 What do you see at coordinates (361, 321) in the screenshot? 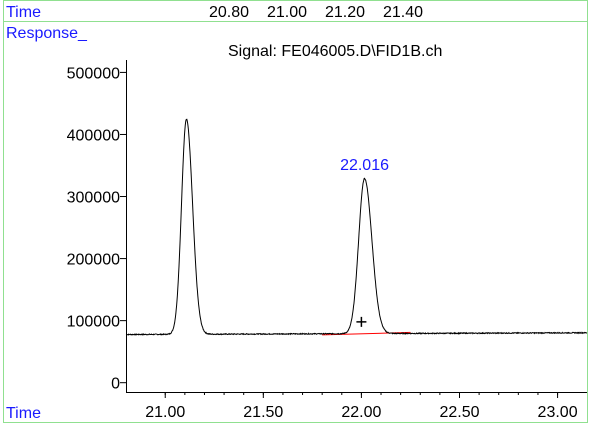
I see `integration-marker` at bounding box center [361, 321].